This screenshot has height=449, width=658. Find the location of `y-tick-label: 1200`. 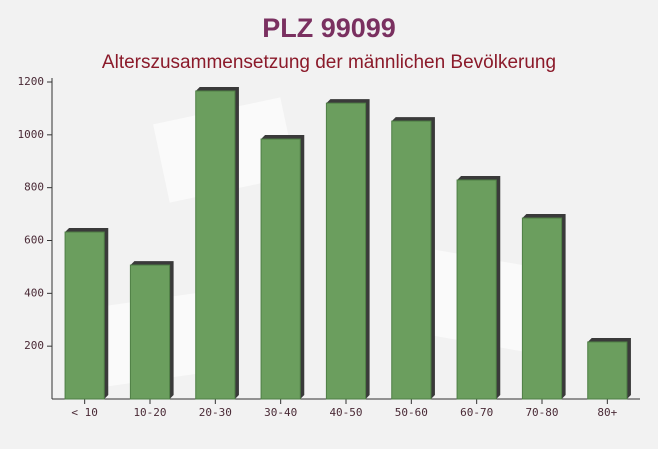

y-tick-label: 1200 is located at coordinates (31, 81).